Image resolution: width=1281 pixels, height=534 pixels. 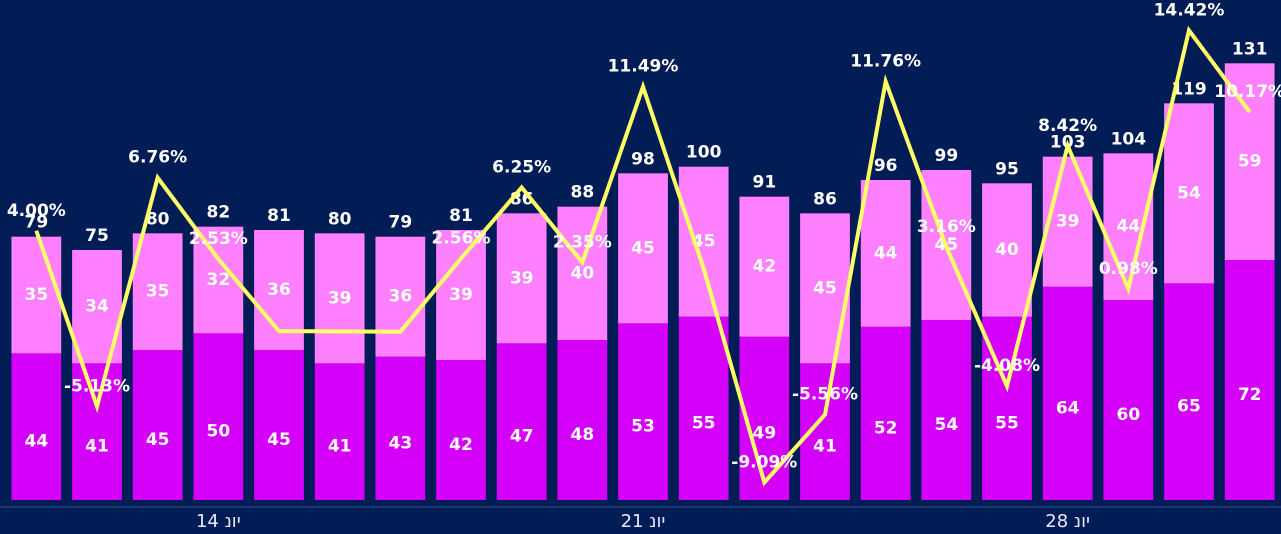 What do you see at coordinates (218, 213) in the screenshot?
I see `total-label: 82` at bounding box center [218, 213].